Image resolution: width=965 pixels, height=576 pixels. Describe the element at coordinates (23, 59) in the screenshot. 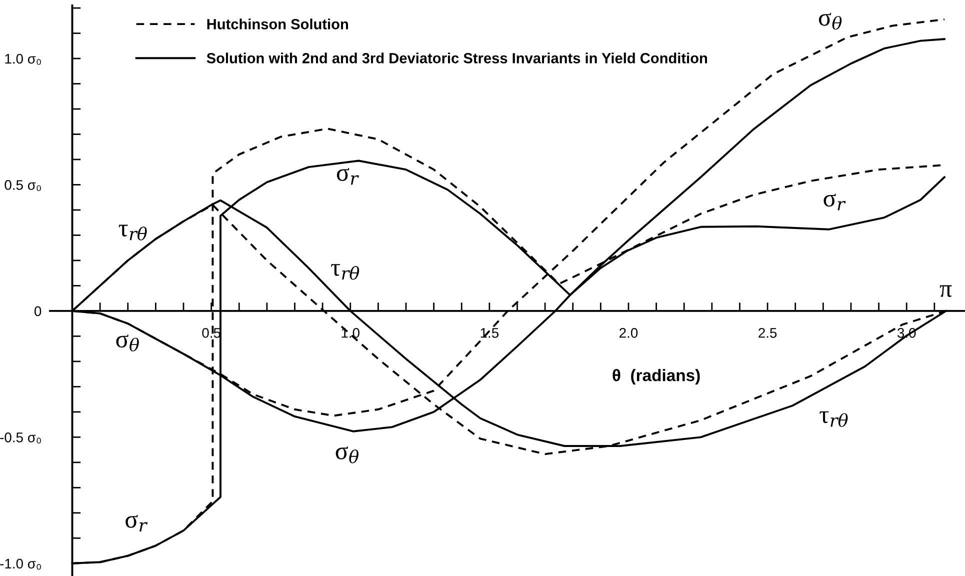

I see `y-tick-label: 1.0 σ₀` at that location.